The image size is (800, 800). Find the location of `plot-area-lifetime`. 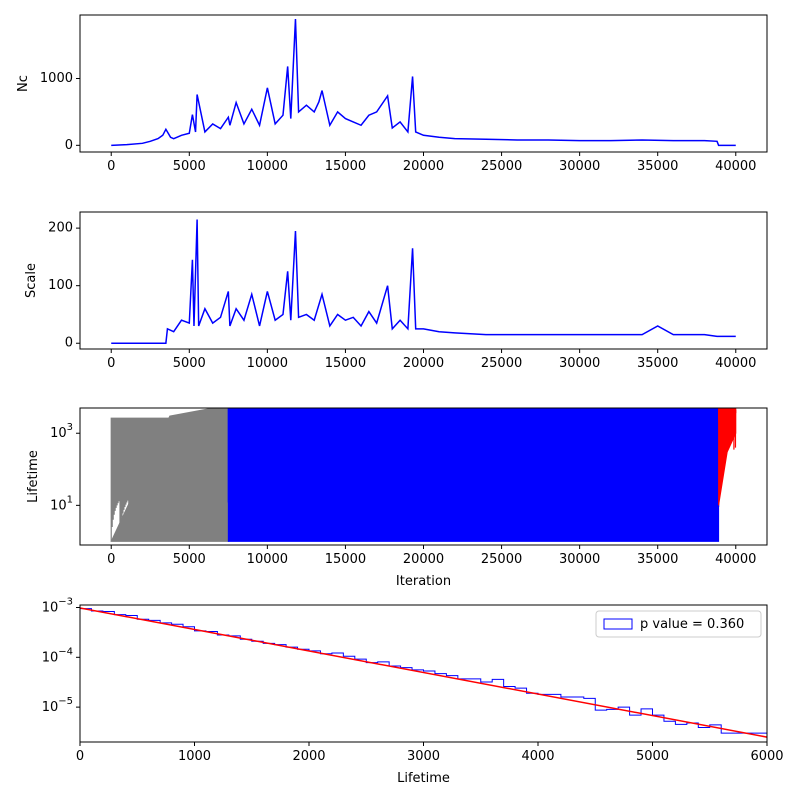

plot-area-lifetime is located at coordinates (423, 475).